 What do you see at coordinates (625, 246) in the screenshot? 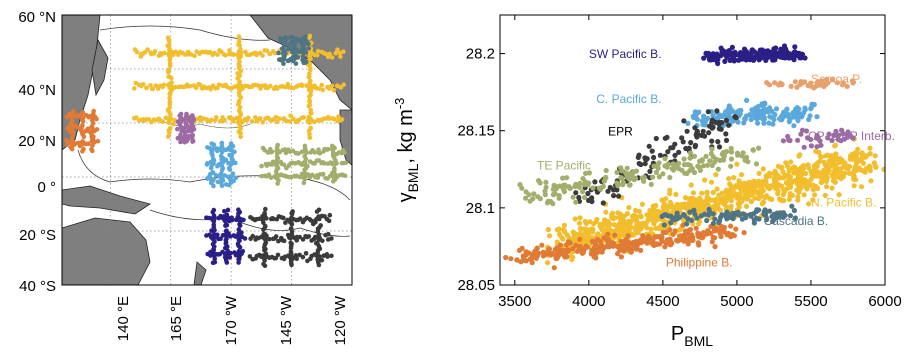
I see `series-philippine-b` at bounding box center [625, 246].